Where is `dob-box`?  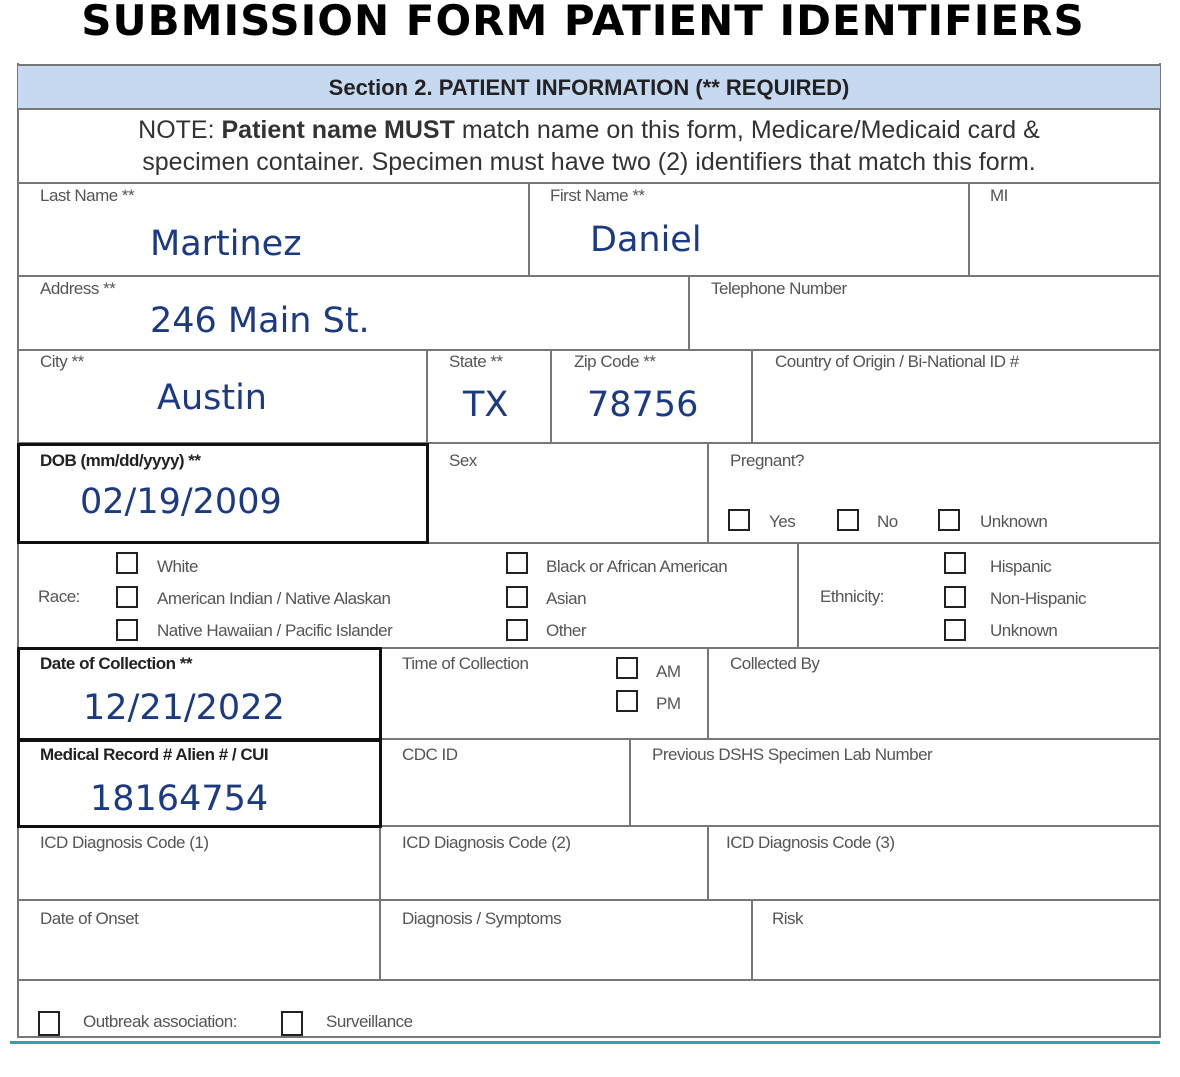 dob-box is located at coordinates (223, 493).